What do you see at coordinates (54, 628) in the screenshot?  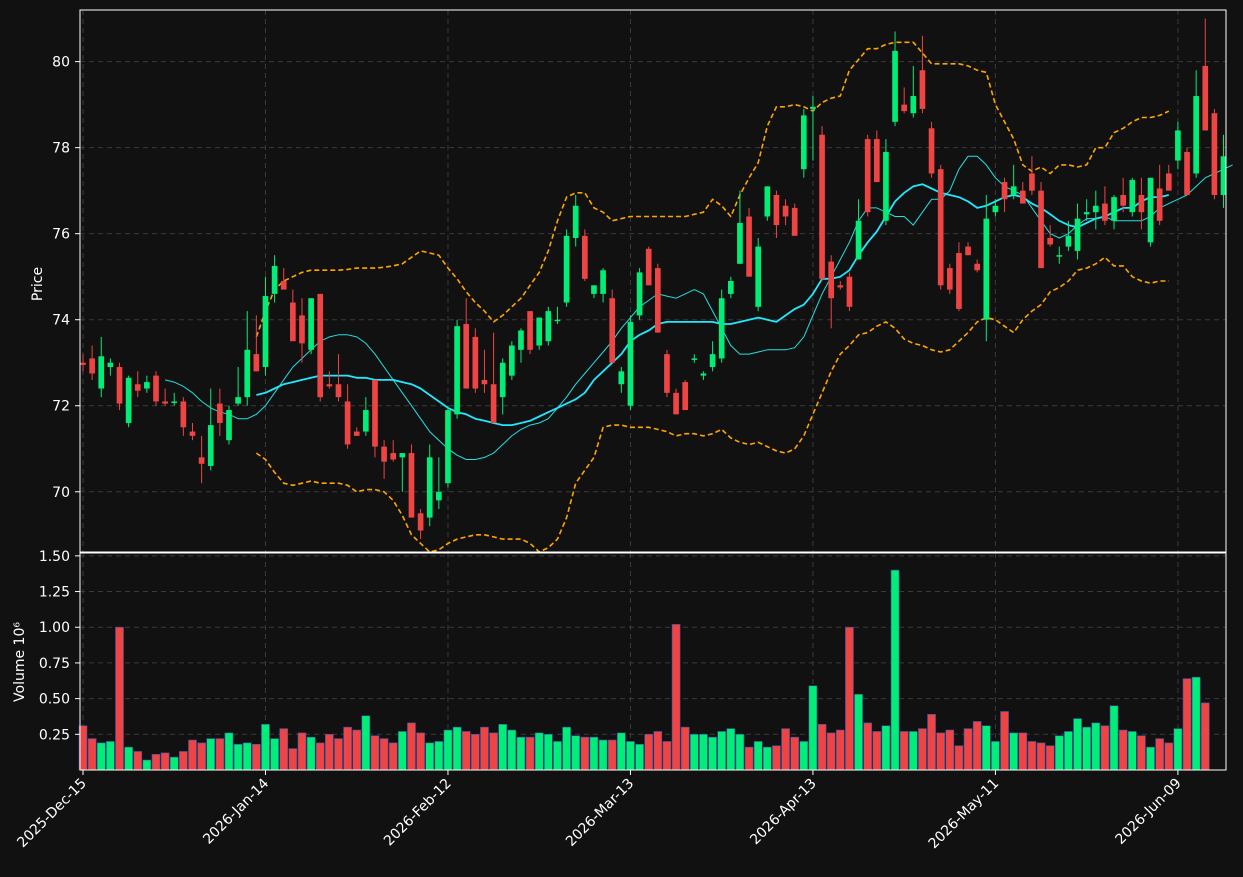 I see `volume-tick-label: 1.00` at bounding box center [54, 628].